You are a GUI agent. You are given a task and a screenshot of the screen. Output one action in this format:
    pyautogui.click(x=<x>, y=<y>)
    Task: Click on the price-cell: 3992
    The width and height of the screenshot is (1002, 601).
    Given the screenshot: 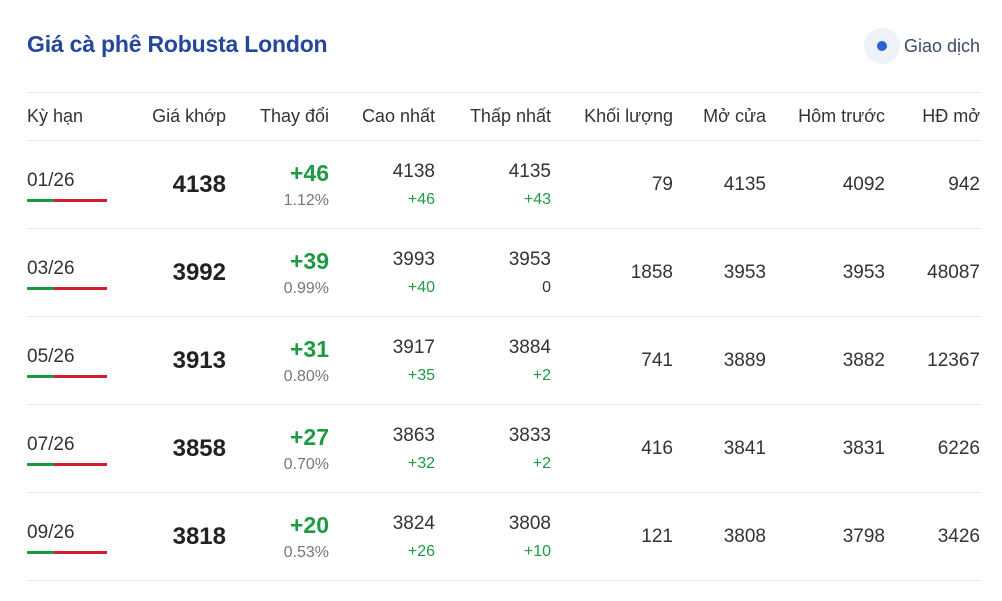 What is the action you would take?
    pyautogui.click(x=171, y=272)
    